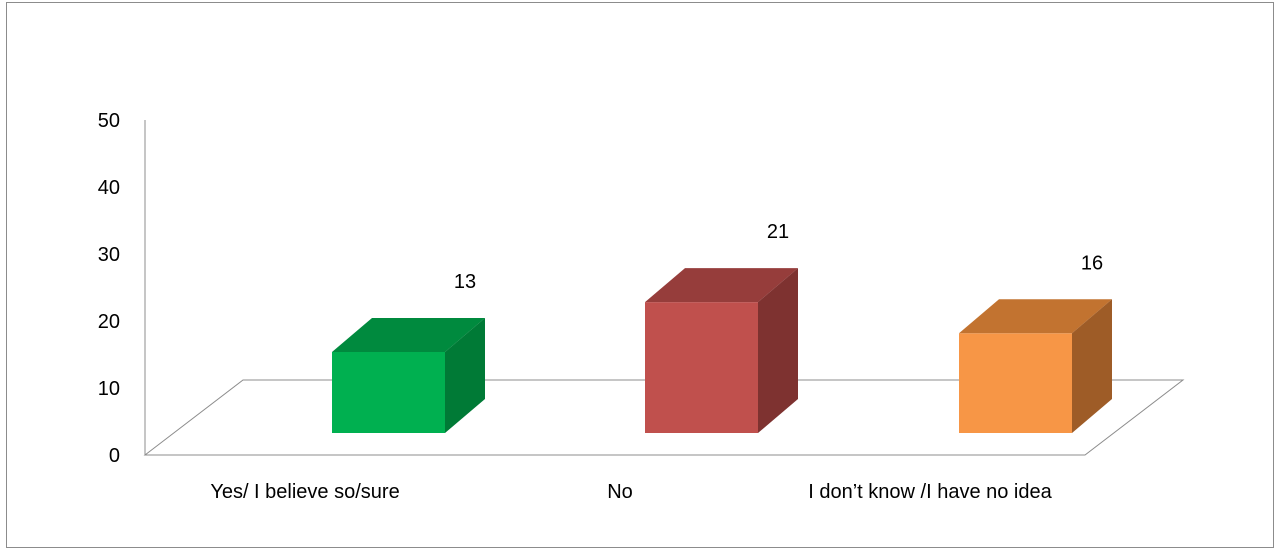  Describe the element at coordinates (109, 389) in the screenshot. I see `y-tick-label: 10` at that location.